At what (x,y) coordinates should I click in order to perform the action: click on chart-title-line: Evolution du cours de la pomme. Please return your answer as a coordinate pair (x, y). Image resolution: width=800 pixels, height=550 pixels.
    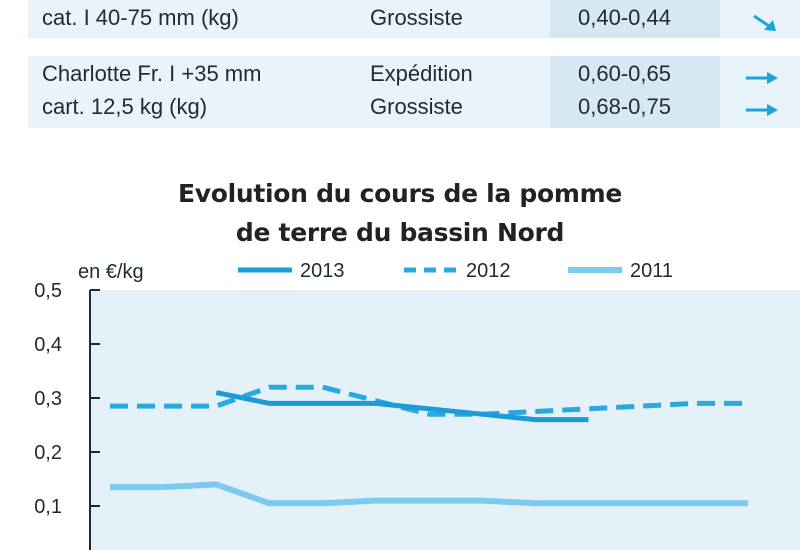
    Looking at the image, I should click on (400, 193).